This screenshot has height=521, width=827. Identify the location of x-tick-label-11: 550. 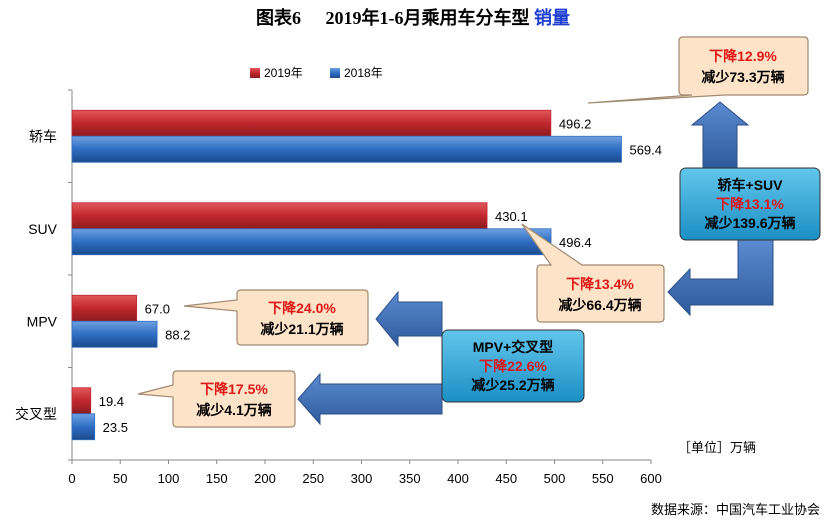
(603, 478).